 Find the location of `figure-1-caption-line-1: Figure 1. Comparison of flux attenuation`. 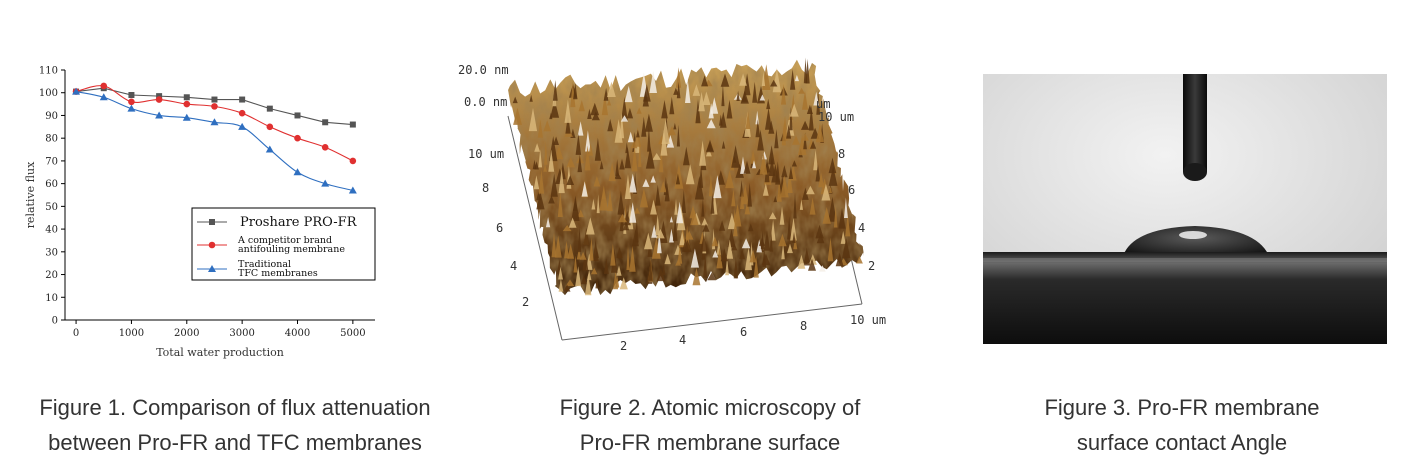

figure-1-caption-line-1: Figure 1. Comparison of flux attenuation is located at coordinates (235, 407).